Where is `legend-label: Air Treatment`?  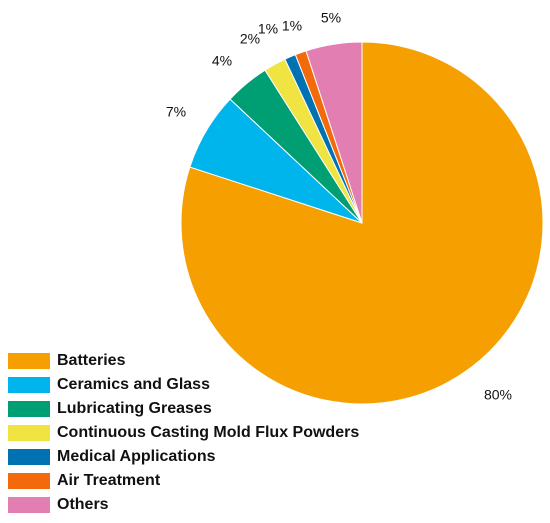
legend-label: Air Treatment is located at coordinates (109, 480).